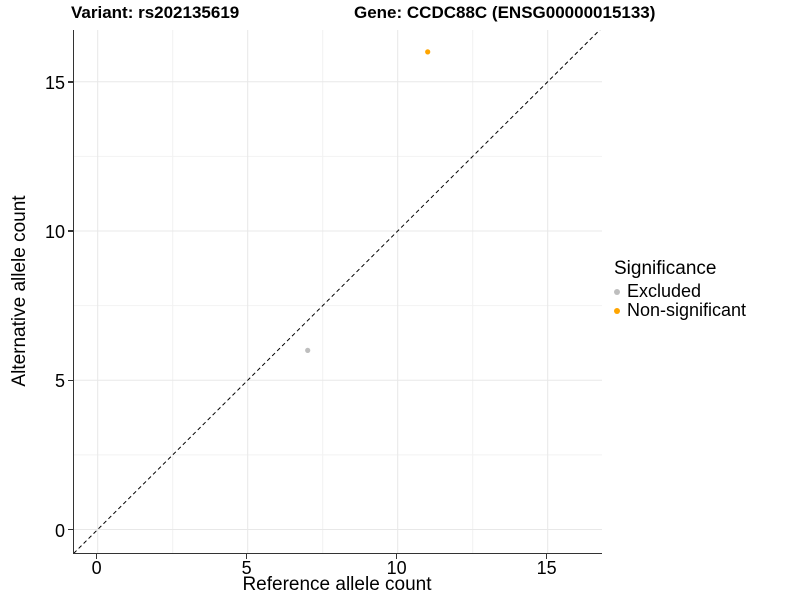 This screenshot has height=600, width=800. Describe the element at coordinates (665, 268) in the screenshot. I see `legend-title: Significance` at that location.